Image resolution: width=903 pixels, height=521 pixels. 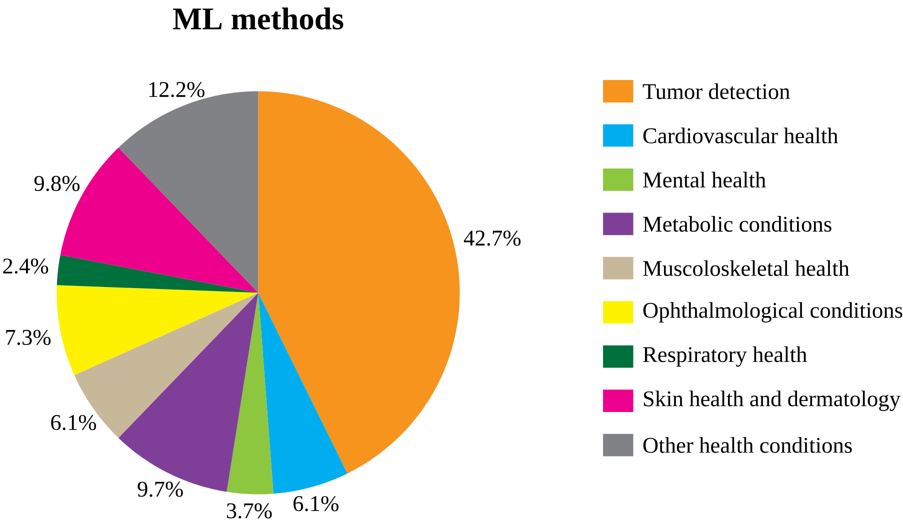 I want to click on data-label: 9.7%, so click(x=160, y=489).